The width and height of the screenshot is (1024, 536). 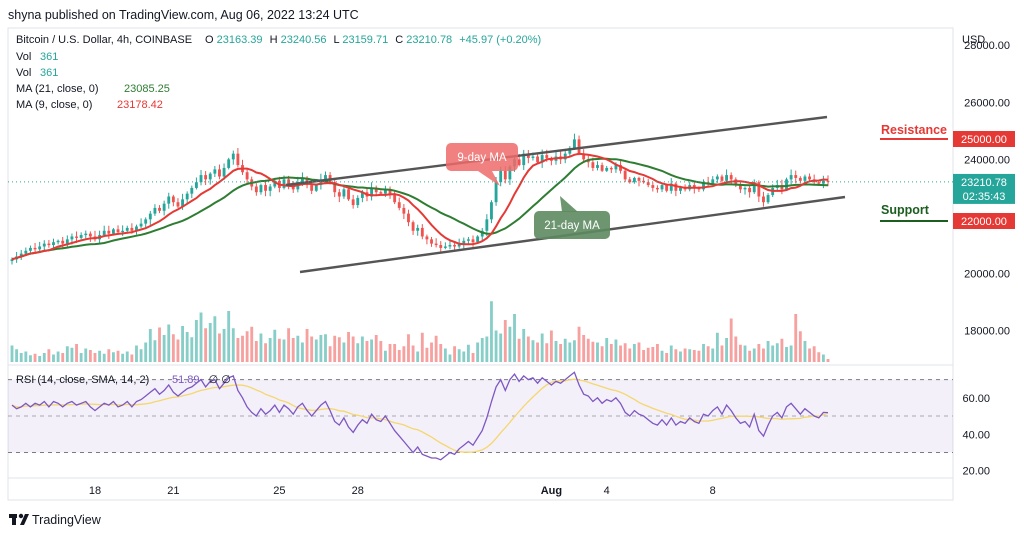 What do you see at coordinates (556, 151) in the screenshot?
I see `channel-upper-line` at bounding box center [556, 151].